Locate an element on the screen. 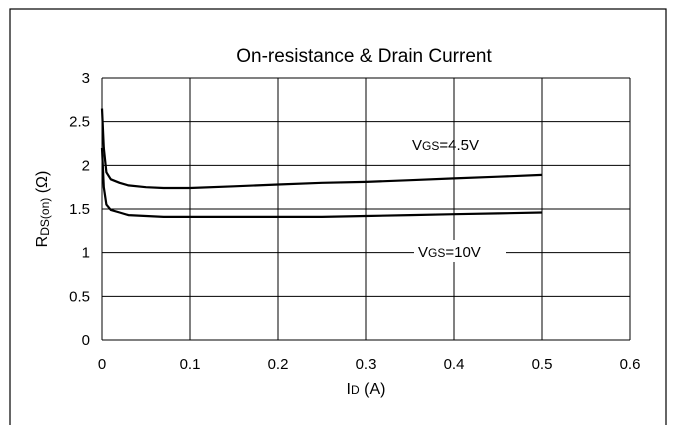 This screenshot has height=425, width=676. label-bg-vgs-10v is located at coordinates (460, 251).